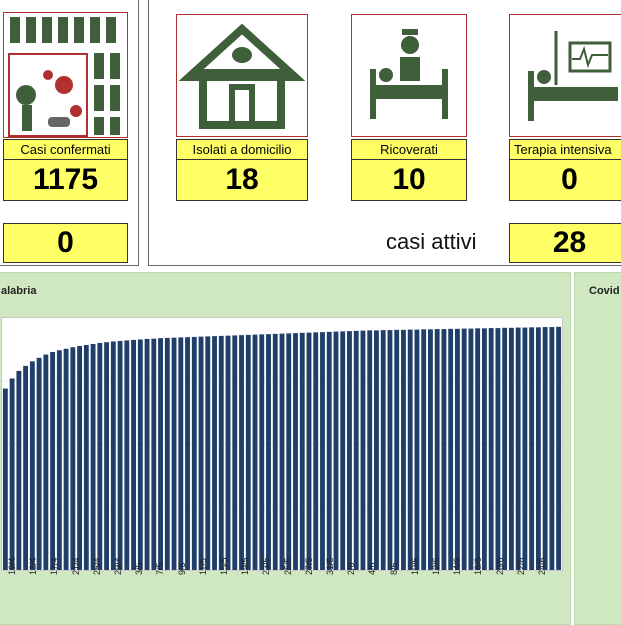 The width and height of the screenshot is (621, 625). I want to click on x-tick-label: 11/5, so click(202, 566).